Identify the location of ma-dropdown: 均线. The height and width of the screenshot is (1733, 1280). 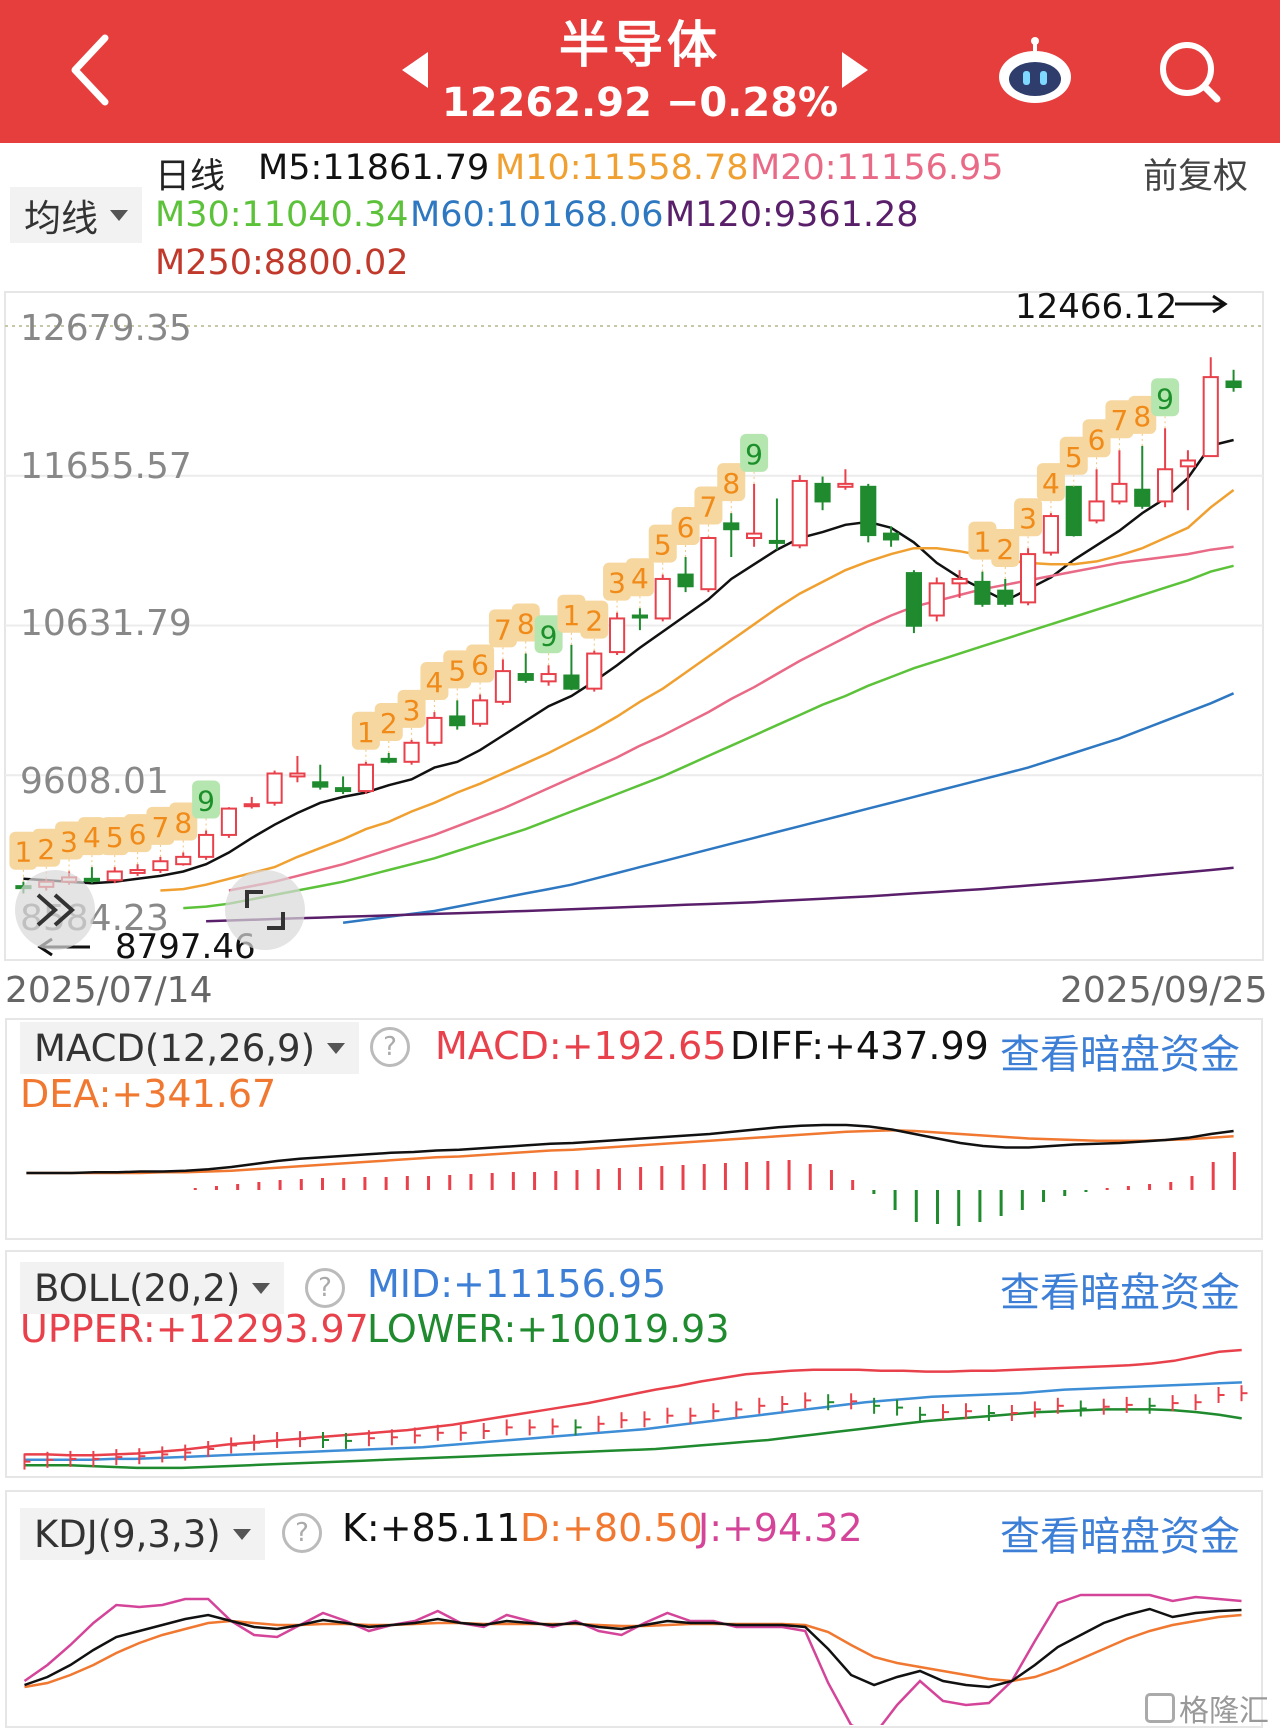
(76, 215).